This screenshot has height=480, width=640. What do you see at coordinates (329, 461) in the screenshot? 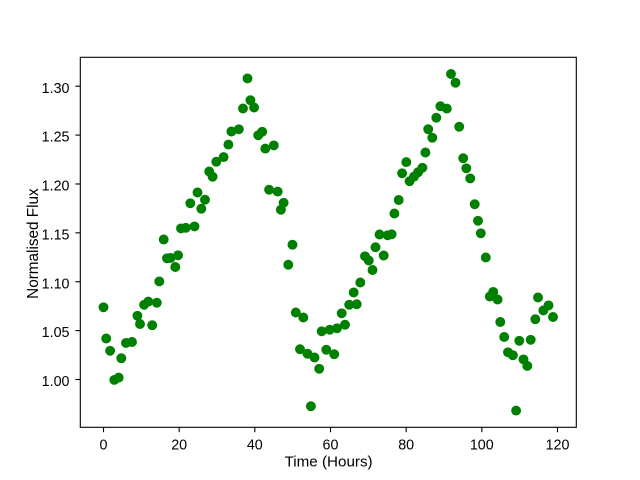
I see `svg-text: Time (Hours)` at bounding box center [329, 461].